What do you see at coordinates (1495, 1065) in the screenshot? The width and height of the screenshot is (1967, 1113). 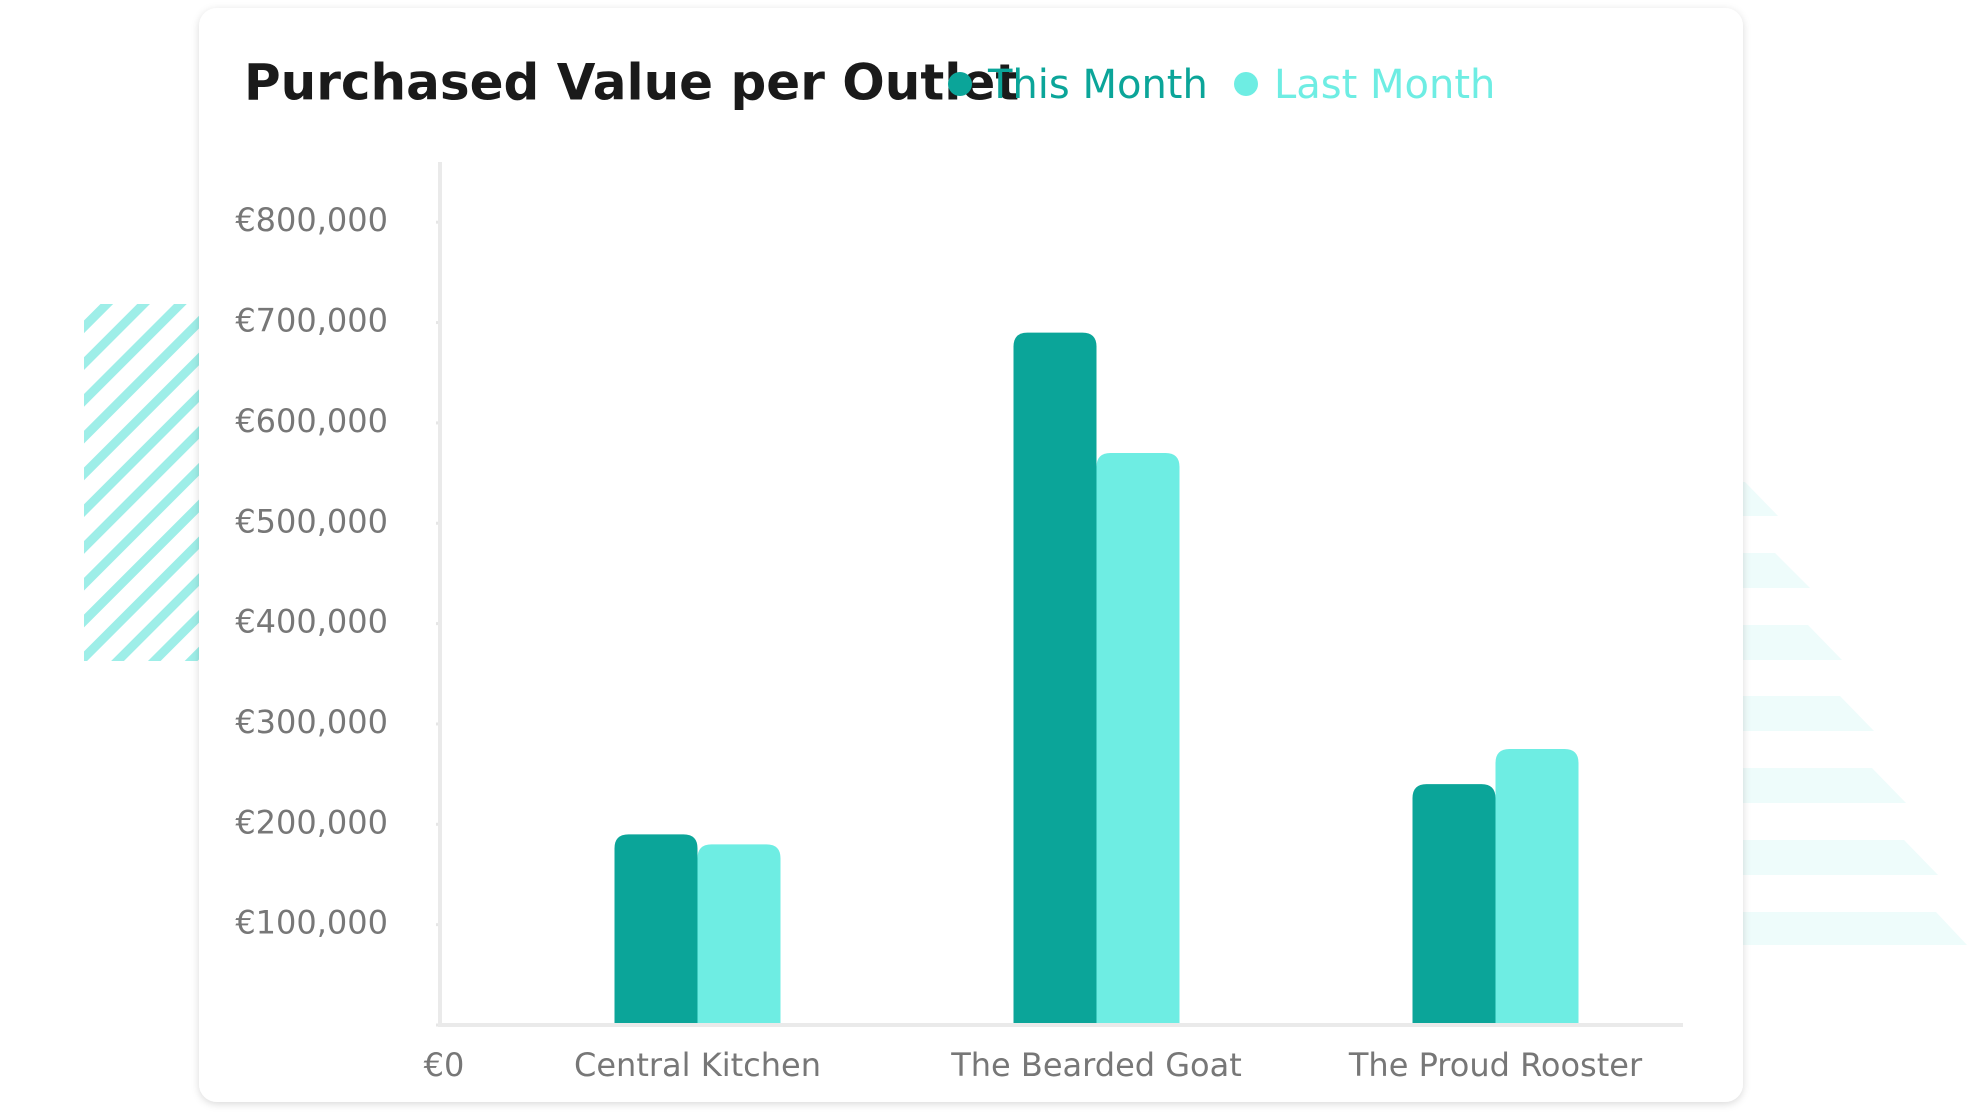 I see `x-tick-label: The Proud Rooster` at bounding box center [1495, 1065].